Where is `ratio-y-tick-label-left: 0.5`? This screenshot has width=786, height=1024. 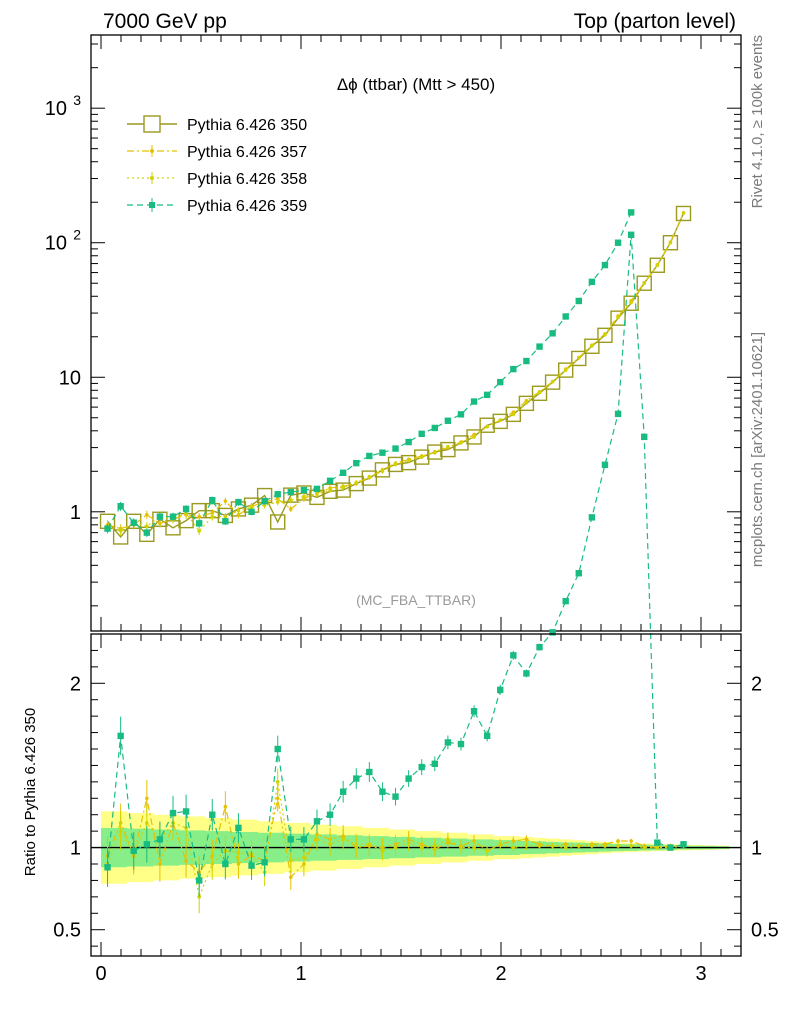
ratio-y-tick-label-left: 0.5 is located at coordinates (67, 931).